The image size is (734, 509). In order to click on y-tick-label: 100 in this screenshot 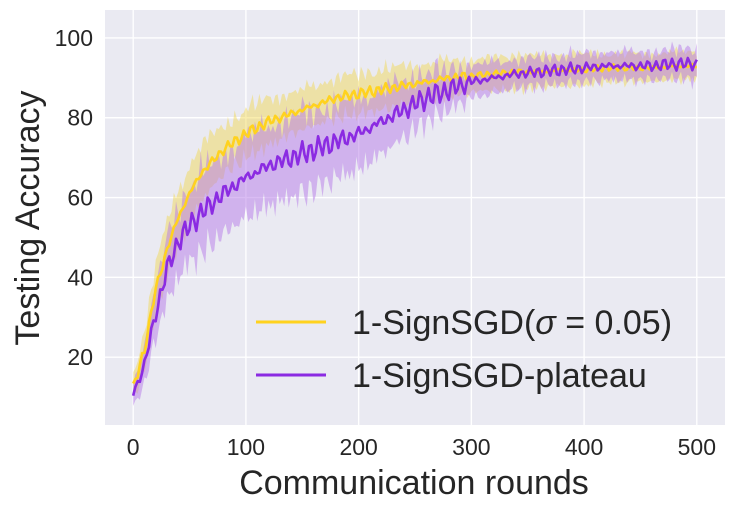, I will do `click(74, 38)`.